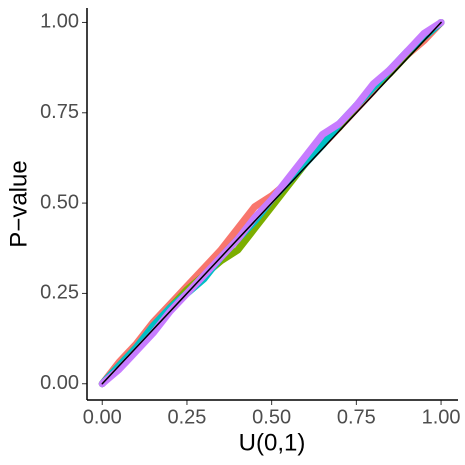 The height and width of the screenshot is (465, 465). What do you see at coordinates (102, 417) in the screenshot?
I see `x-tick-label: 0.00` at bounding box center [102, 417].